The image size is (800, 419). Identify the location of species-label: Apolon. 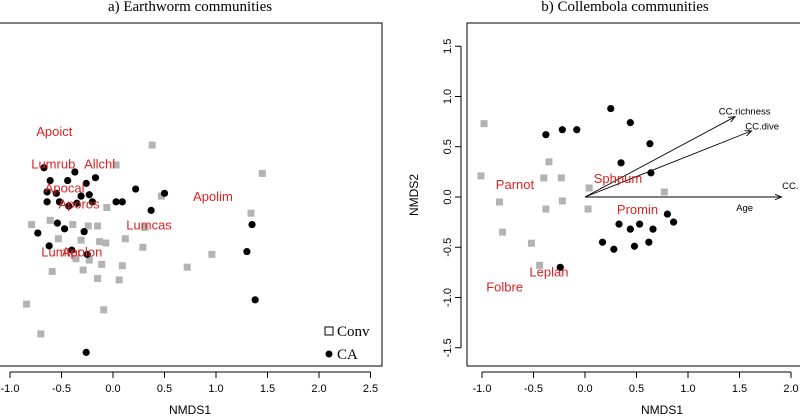
(82, 252).